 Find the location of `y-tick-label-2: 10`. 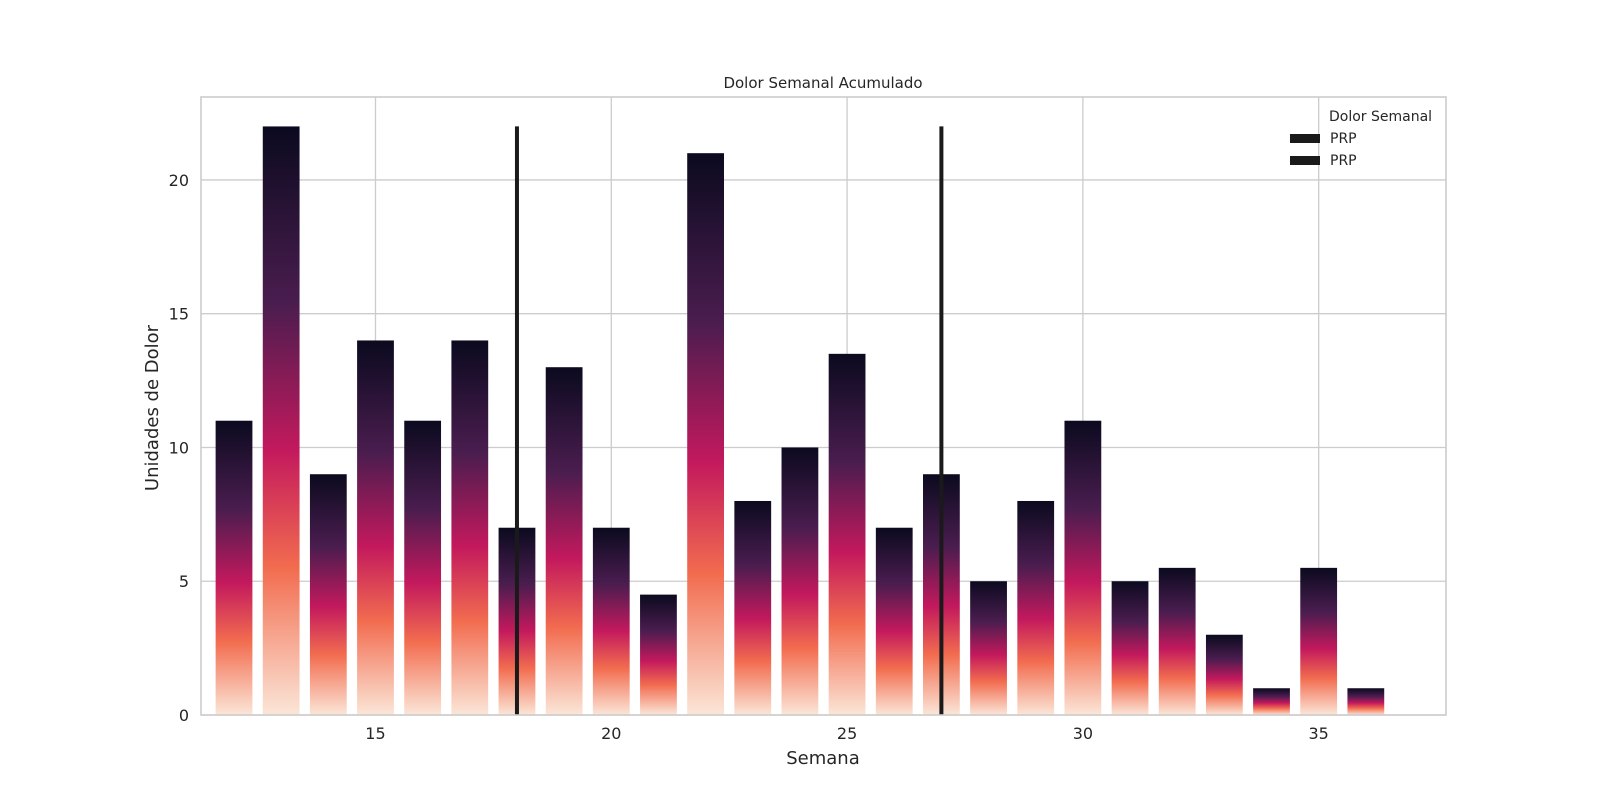

y-tick-label-2: 10 is located at coordinates (179, 447).